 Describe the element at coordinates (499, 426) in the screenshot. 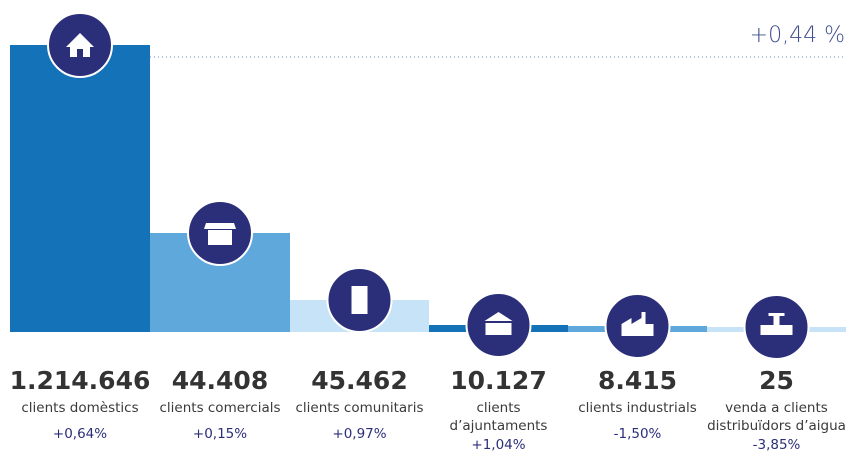

I see `item-label: d’ajuntaments` at that location.